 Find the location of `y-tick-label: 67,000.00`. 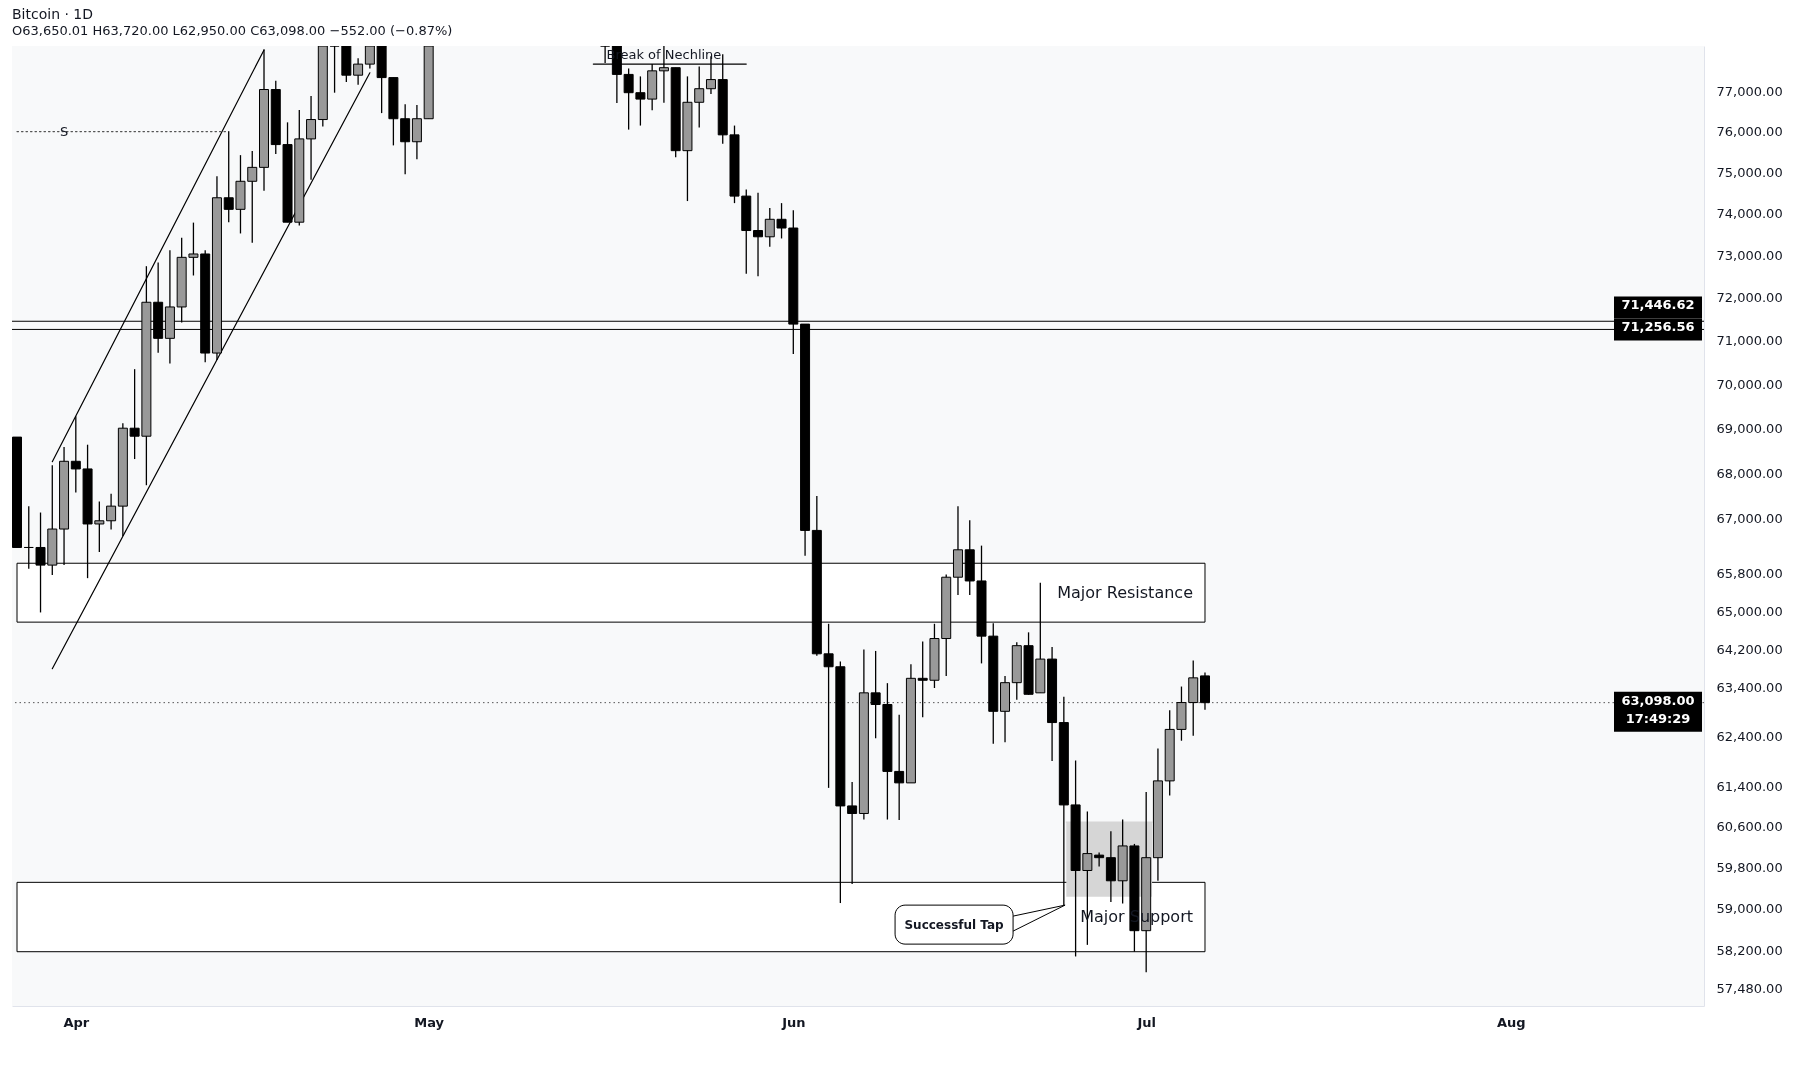

y-tick-label: 67,000.00 is located at coordinates (1749, 518).